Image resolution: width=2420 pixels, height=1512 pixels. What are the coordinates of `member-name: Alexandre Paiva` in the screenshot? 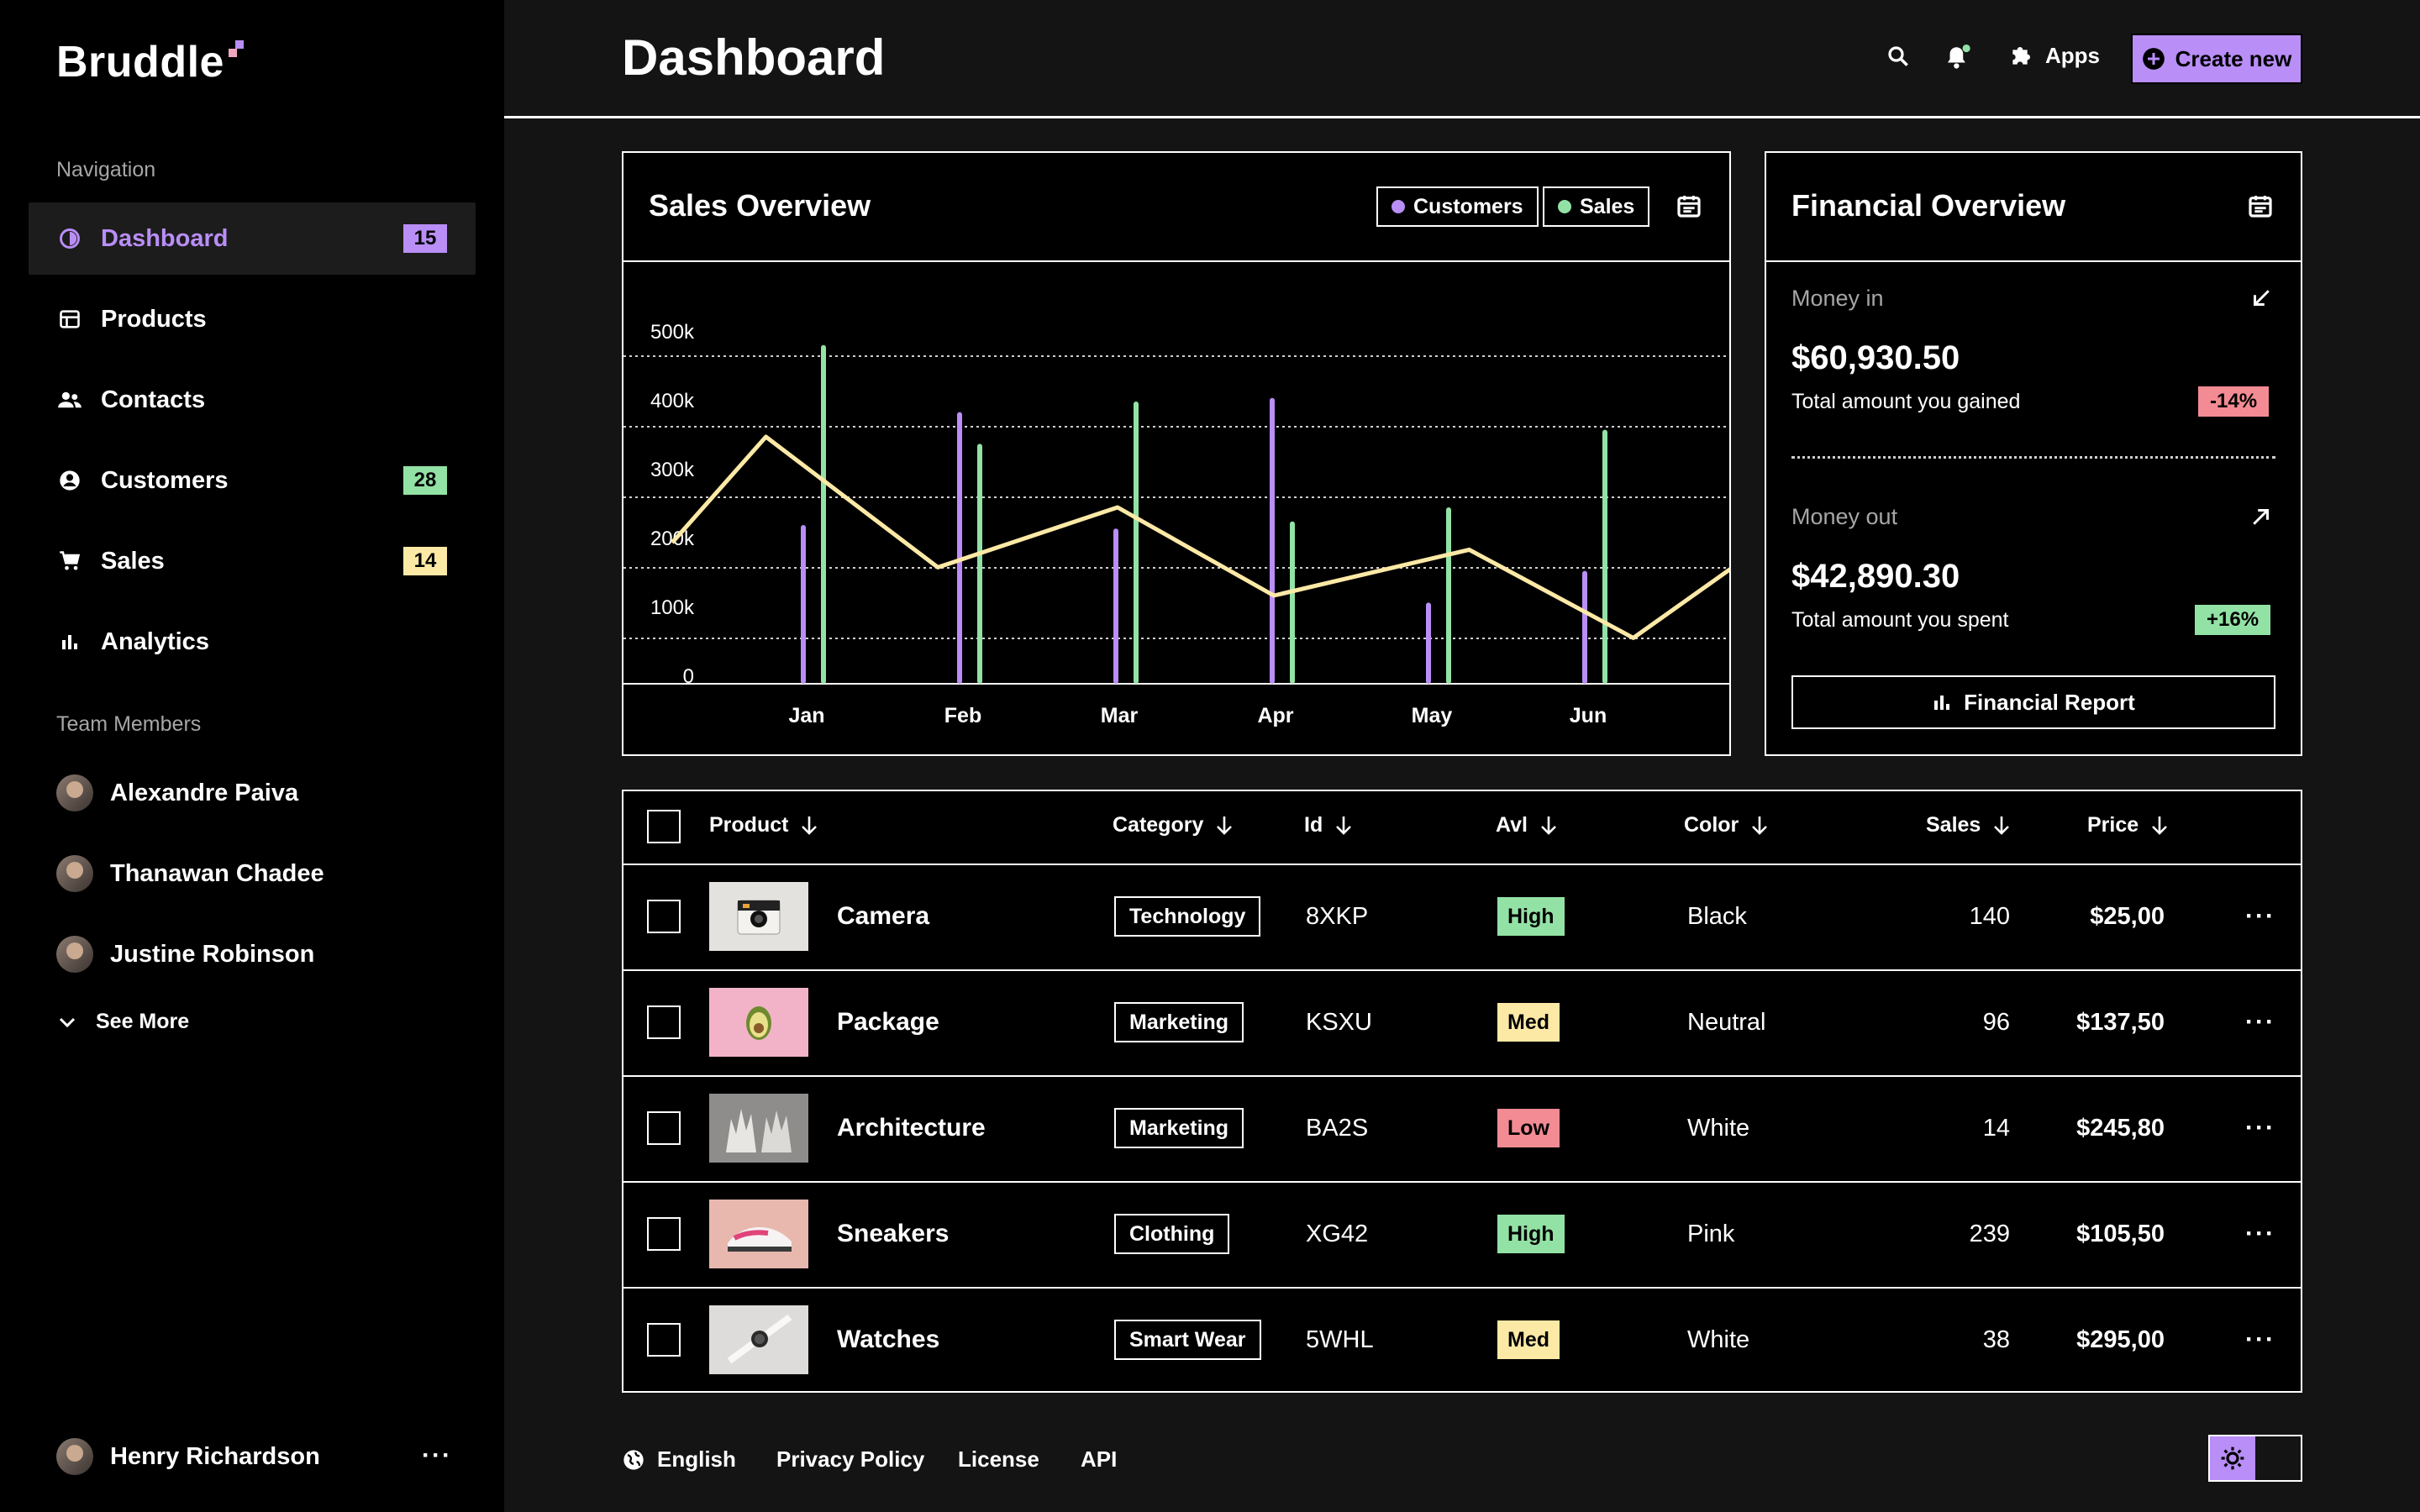 It's located at (204, 792).